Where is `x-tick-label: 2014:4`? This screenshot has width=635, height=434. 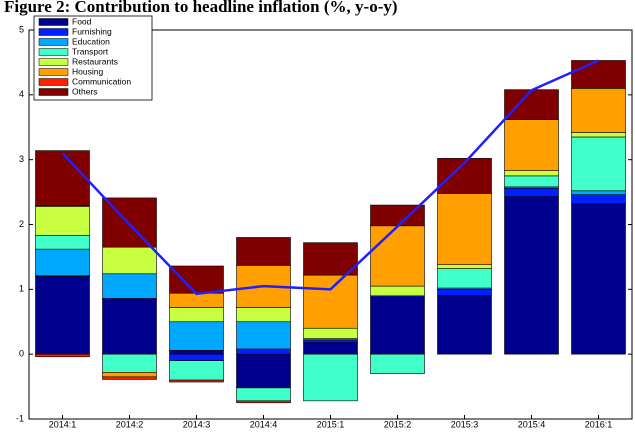 x-tick-label: 2014:4 is located at coordinates (264, 424).